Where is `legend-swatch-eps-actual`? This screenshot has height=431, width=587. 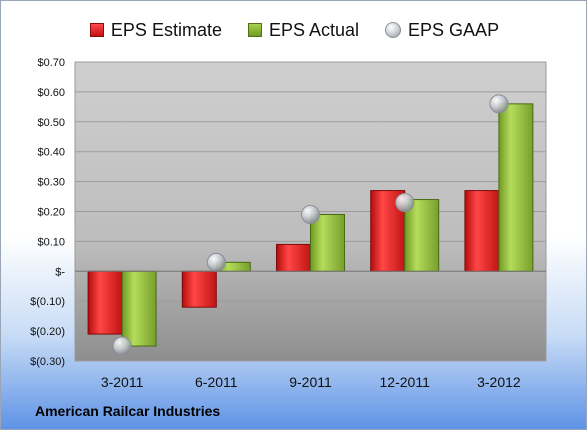 legend-swatch-eps-actual is located at coordinates (254, 30).